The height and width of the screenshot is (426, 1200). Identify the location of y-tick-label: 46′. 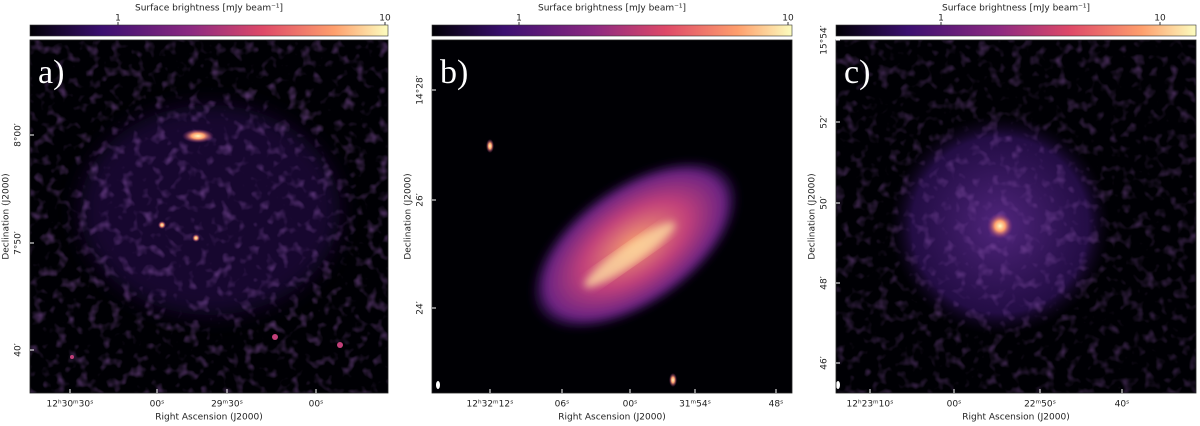
(825, 363).